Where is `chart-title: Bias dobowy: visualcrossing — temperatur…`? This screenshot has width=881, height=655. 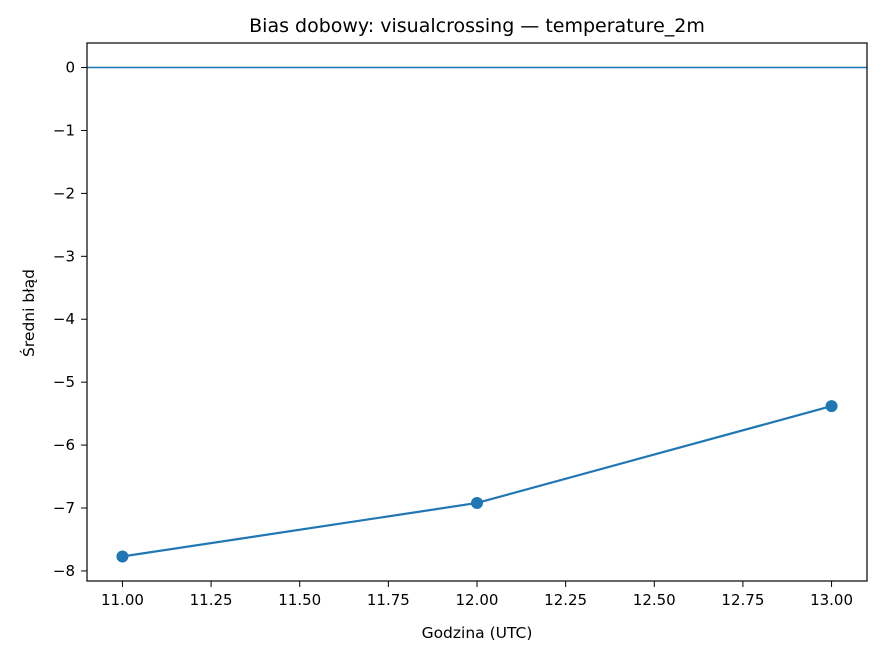
chart-title: Bias dobowy: visualcrossing — temperatur… is located at coordinates (477, 26).